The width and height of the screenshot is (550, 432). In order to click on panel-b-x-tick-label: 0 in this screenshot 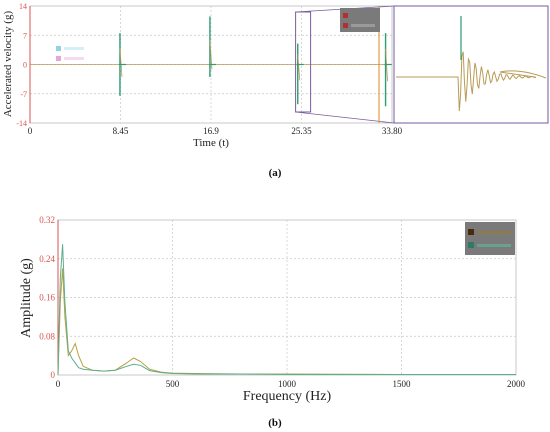, I will do `click(58, 384)`.